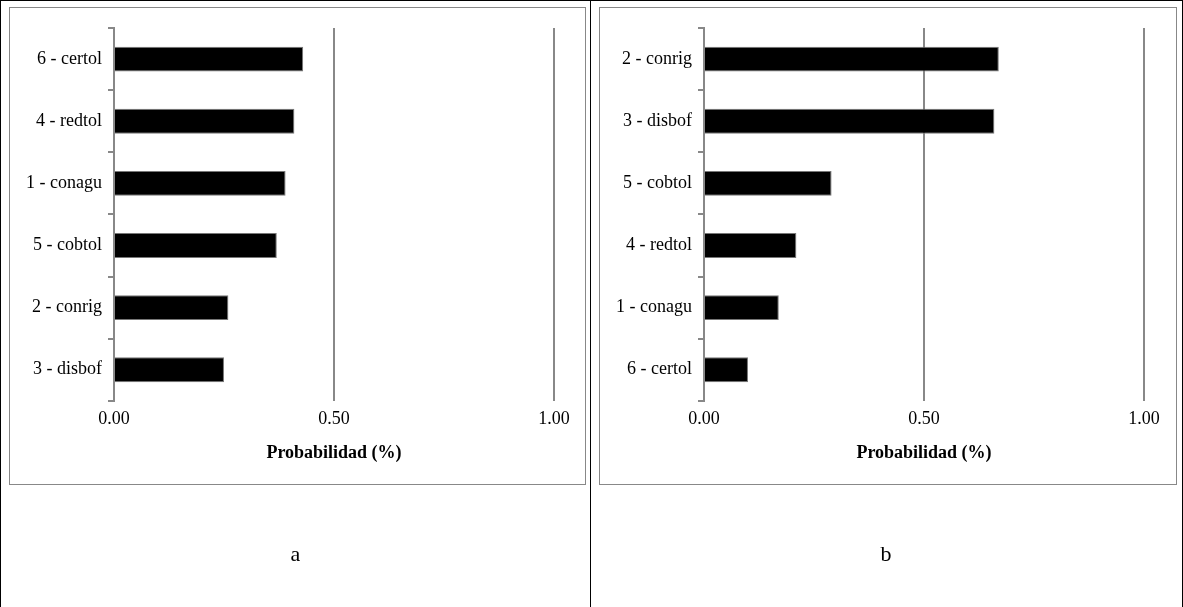 The height and width of the screenshot is (607, 1183). What do you see at coordinates (886, 554) in the screenshot?
I see `text: b` at bounding box center [886, 554].